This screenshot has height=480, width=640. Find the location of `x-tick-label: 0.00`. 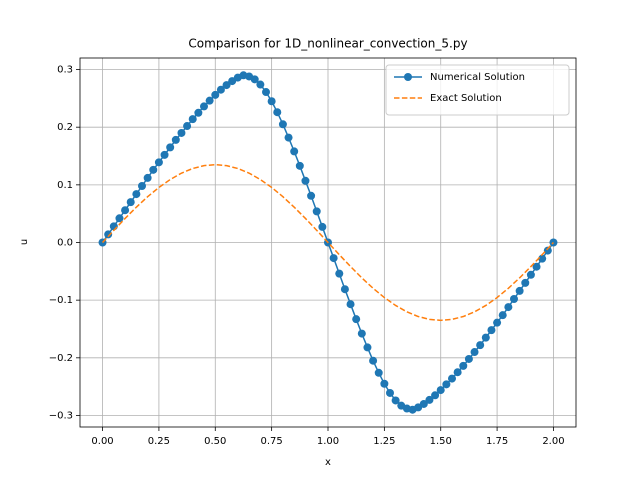

x-tick-label: 0.00 is located at coordinates (102, 441).